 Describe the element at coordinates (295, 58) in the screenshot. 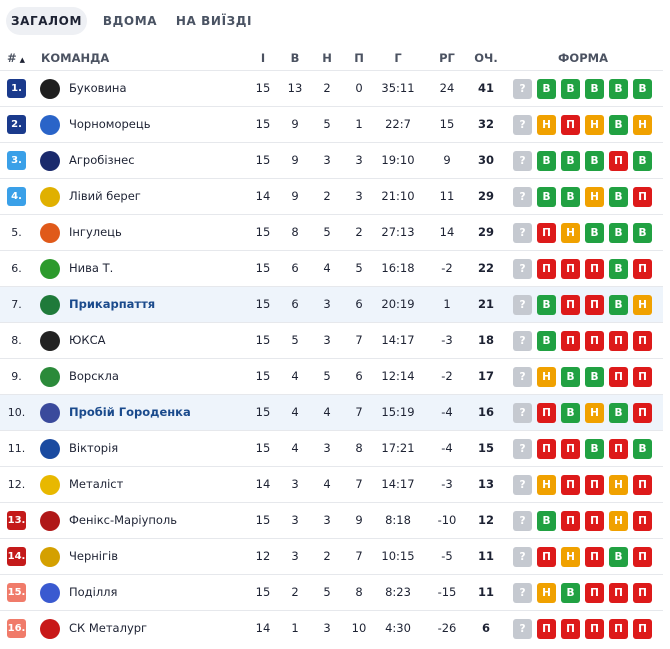

I see `header-wins: В` at that location.